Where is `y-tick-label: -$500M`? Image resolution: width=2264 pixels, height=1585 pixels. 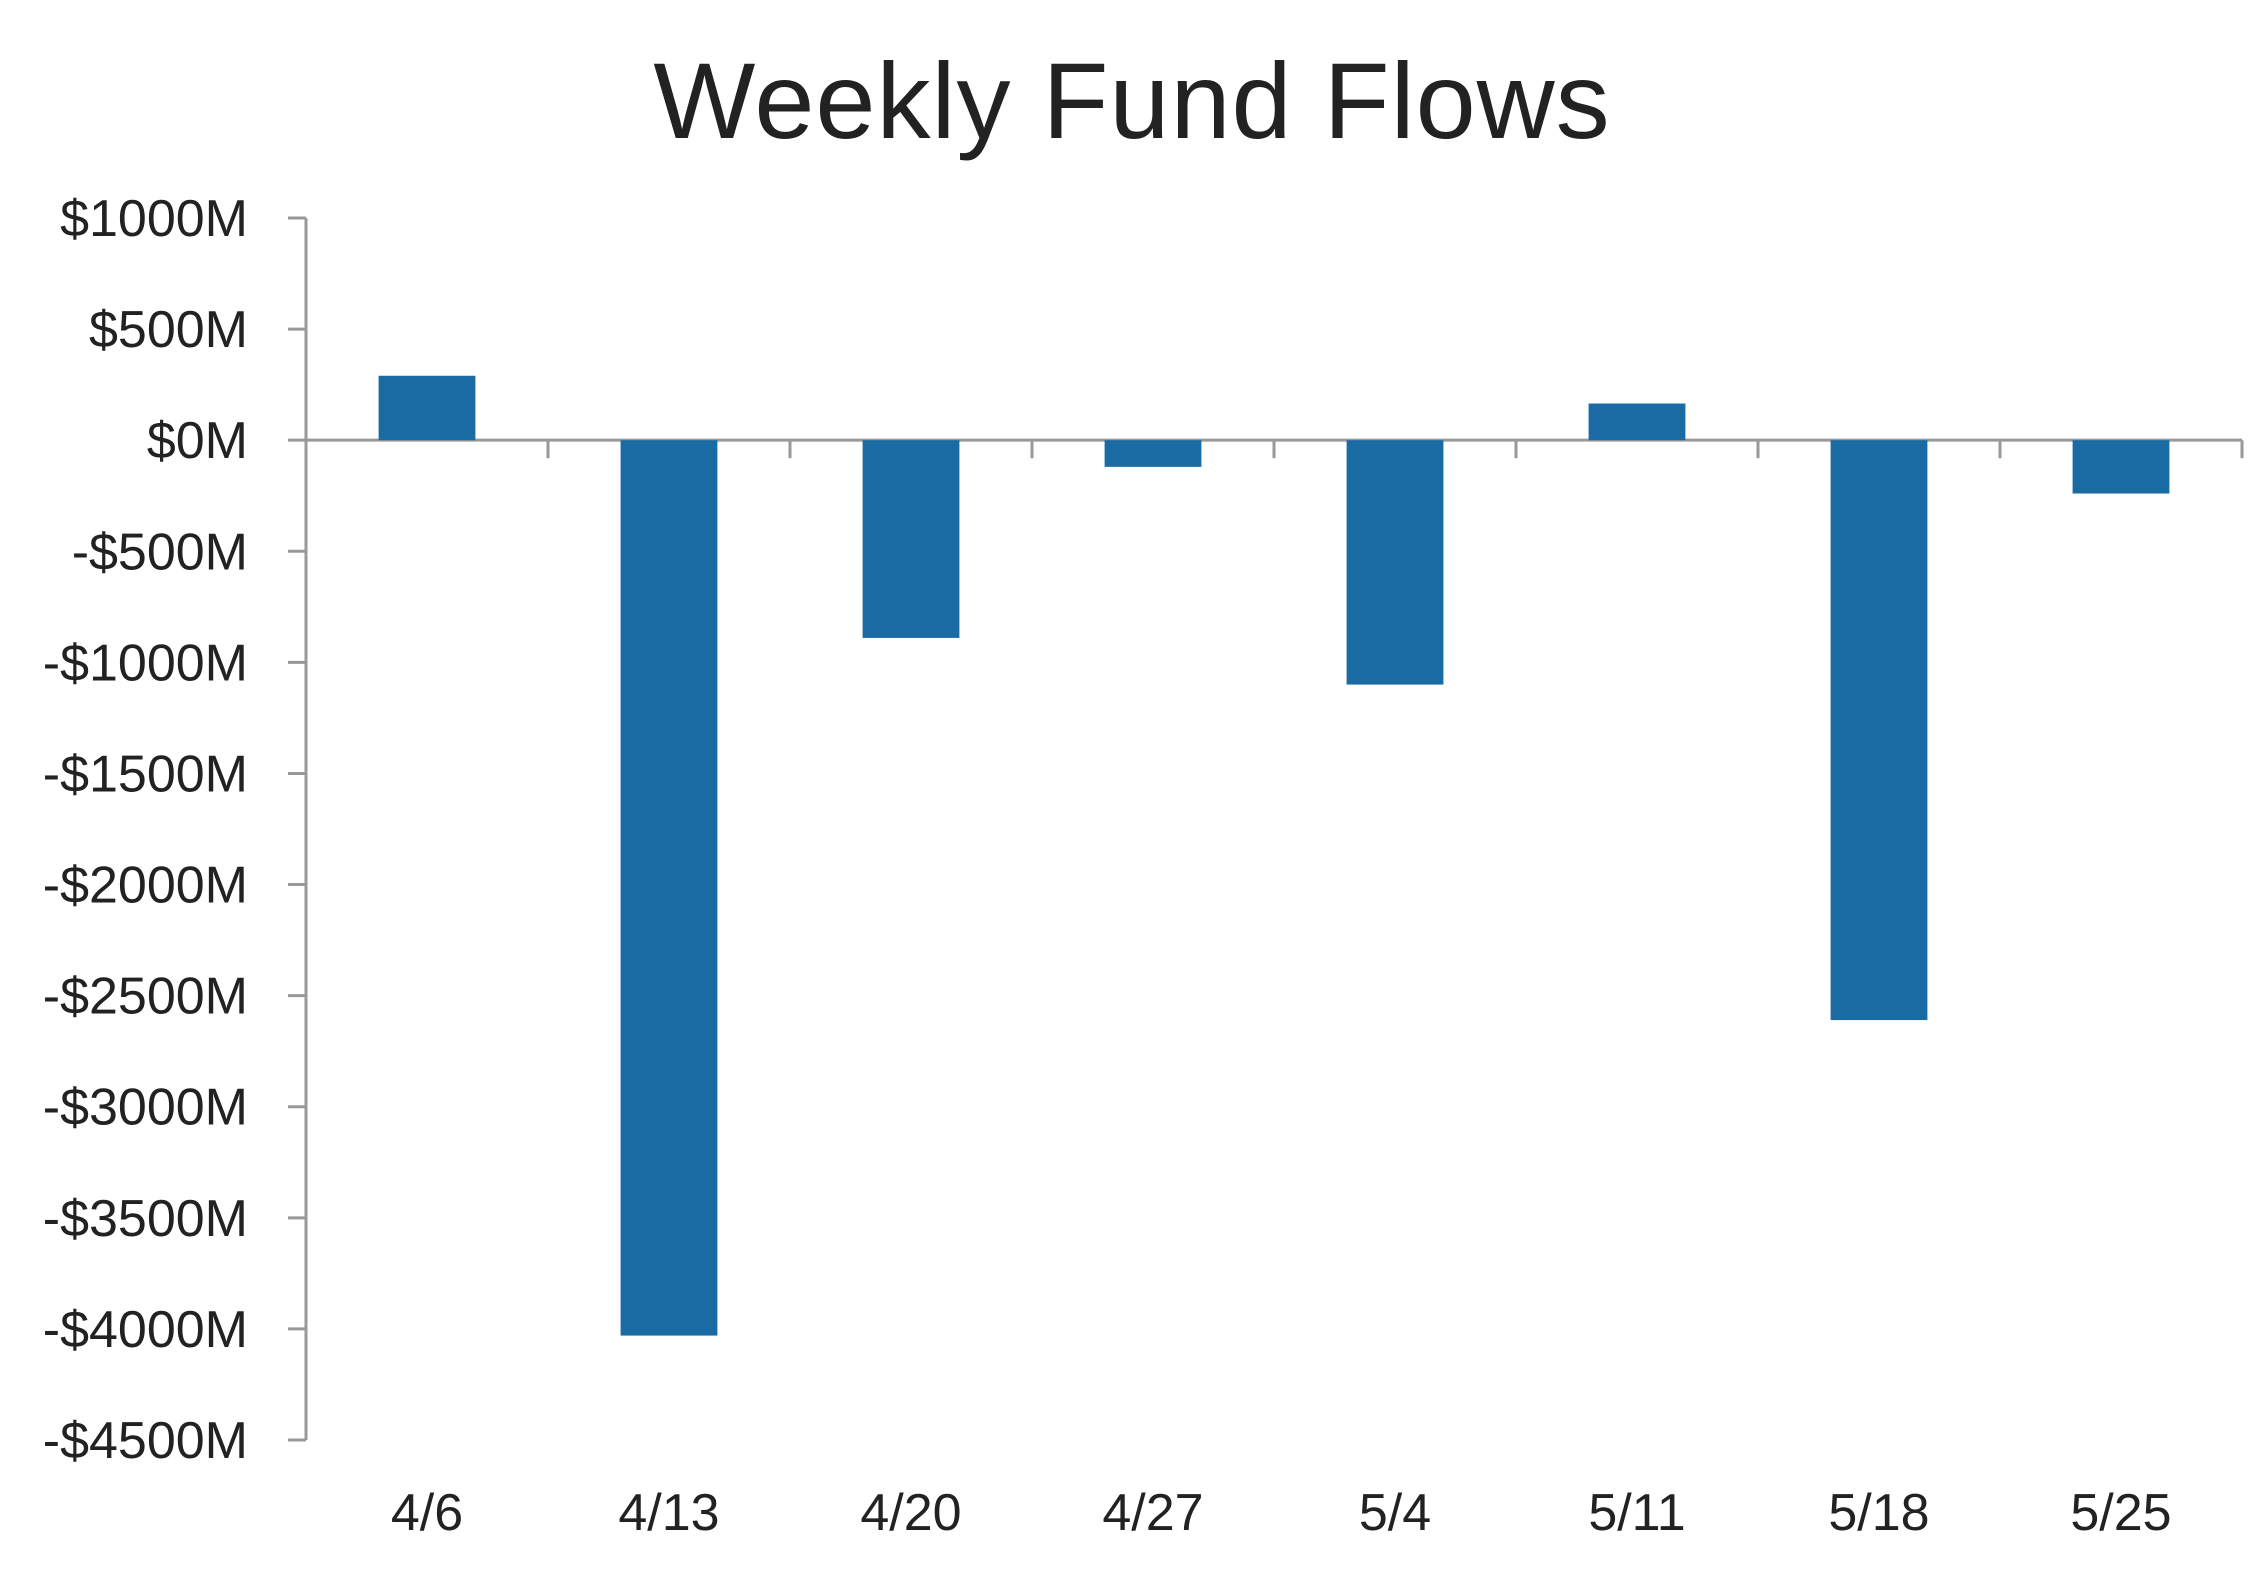 y-tick-label: -$500M is located at coordinates (160, 552).